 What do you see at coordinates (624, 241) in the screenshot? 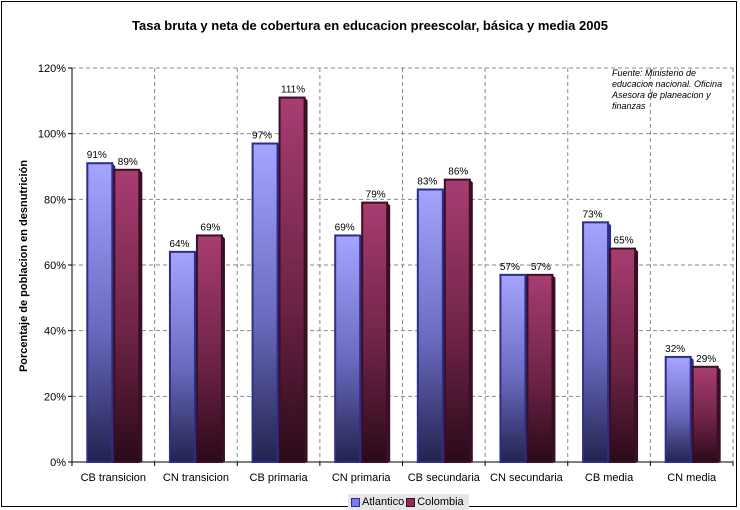
I see `data-label-colombia: 65%` at bounding box center [624, 241].